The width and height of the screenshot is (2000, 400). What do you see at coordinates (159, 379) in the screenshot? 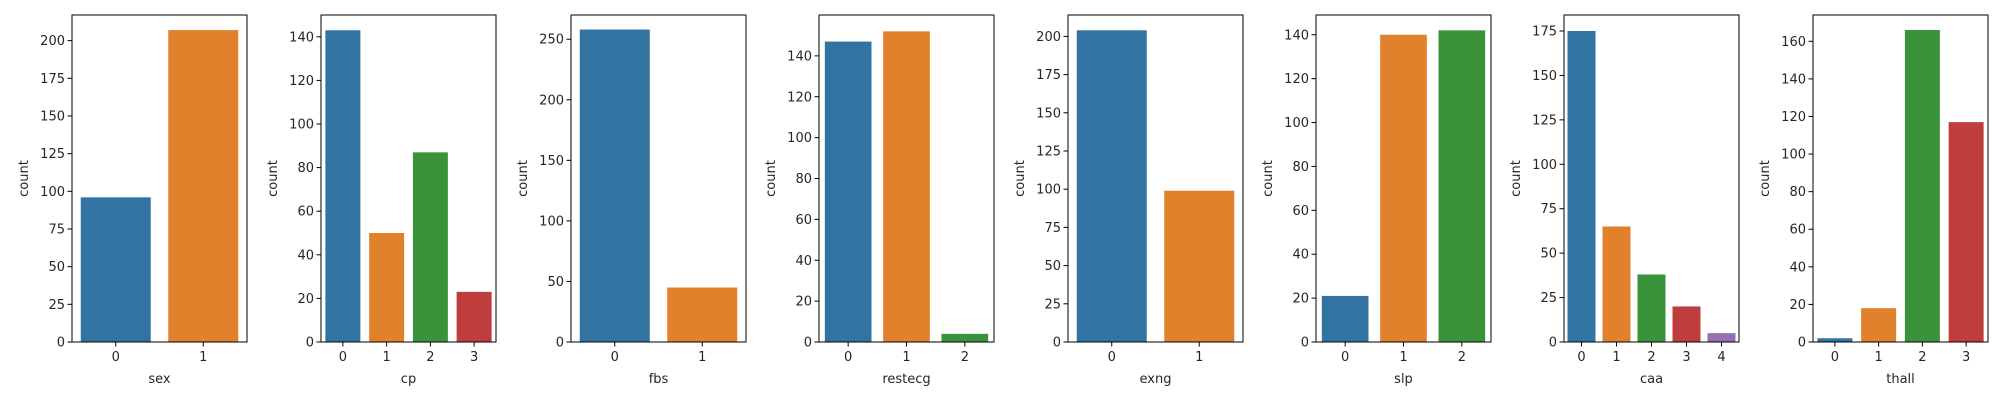
I see `x-axis-label: sex` at bounding box center [159, 379].